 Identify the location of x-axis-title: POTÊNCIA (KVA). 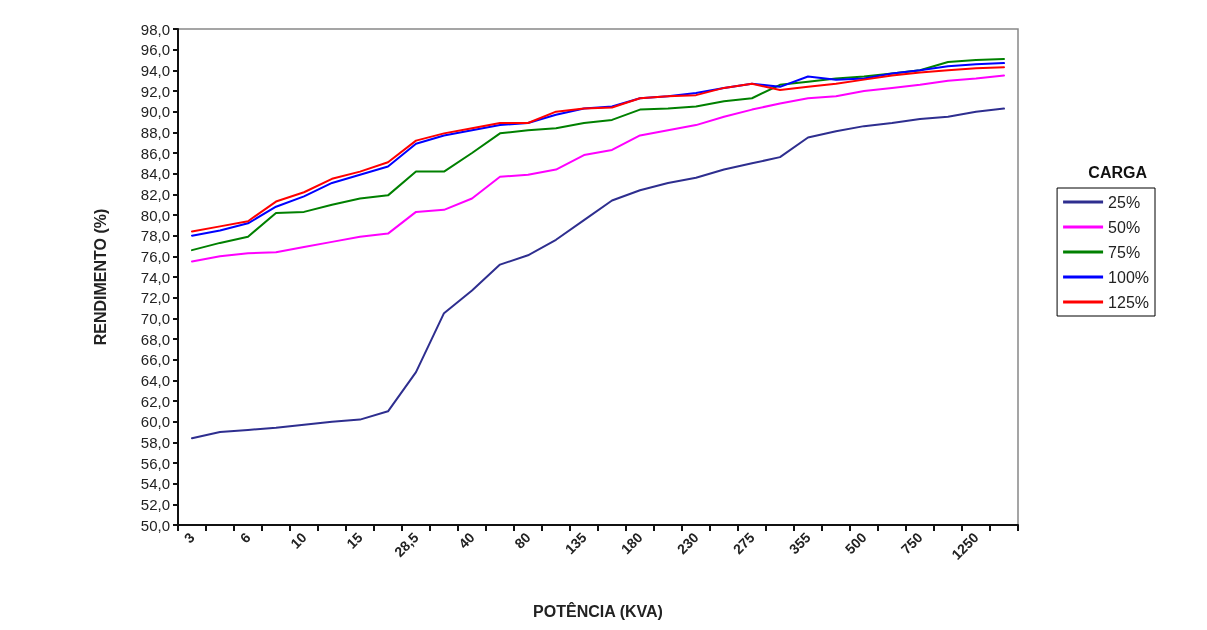
(598, 610).